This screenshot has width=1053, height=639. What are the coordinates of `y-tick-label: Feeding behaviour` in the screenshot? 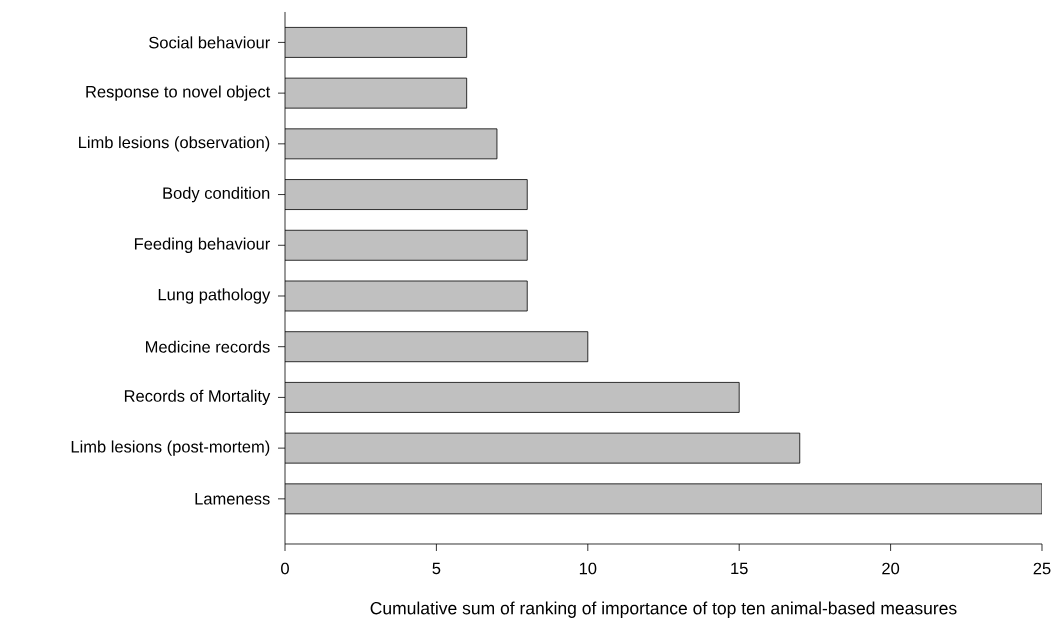 It's located at (202, 245).